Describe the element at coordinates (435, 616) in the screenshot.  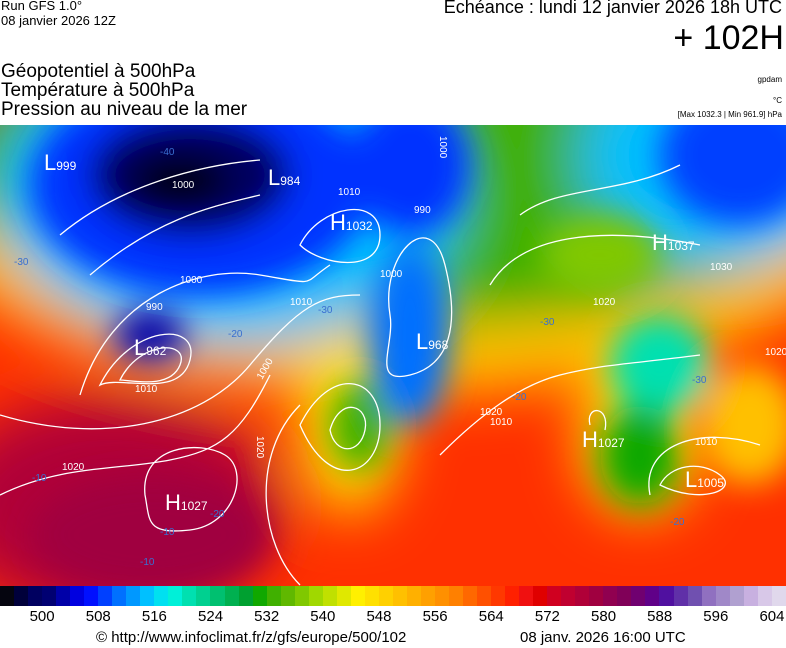
I see `colorbar-label: 556` at that location.